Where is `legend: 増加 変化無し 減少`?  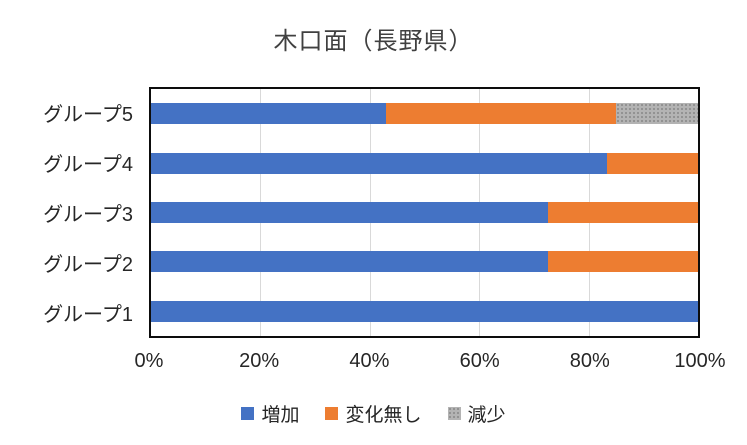 legend: 増加 変化無し 減少 is located at coordinates (373, 413).